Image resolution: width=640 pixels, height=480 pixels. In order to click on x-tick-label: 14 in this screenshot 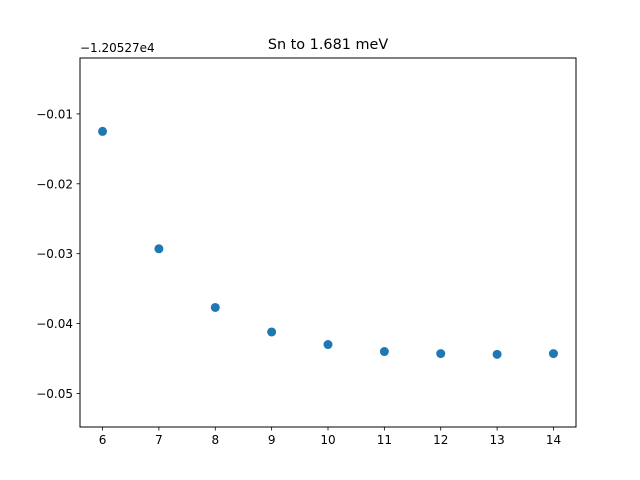, I will do `click(553, 440)`.